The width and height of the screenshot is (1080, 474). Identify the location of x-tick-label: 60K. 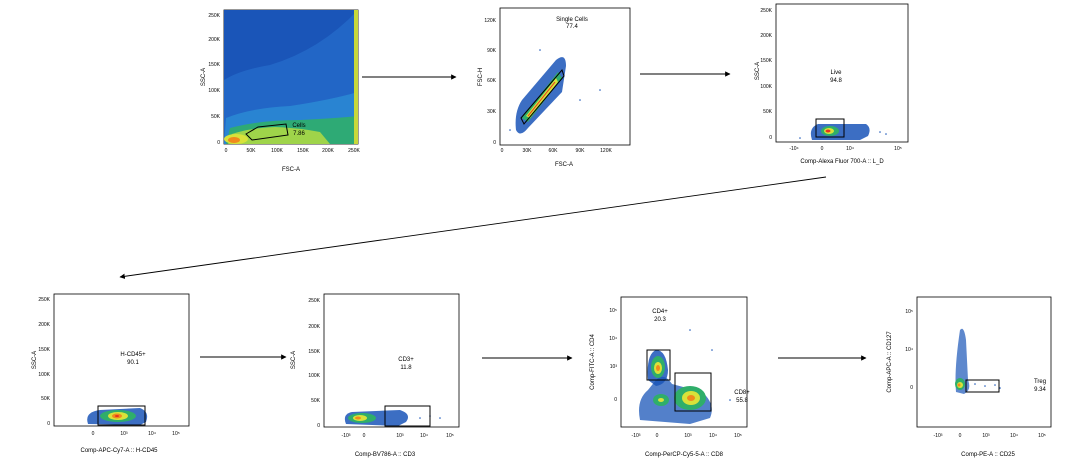
(554, 151).